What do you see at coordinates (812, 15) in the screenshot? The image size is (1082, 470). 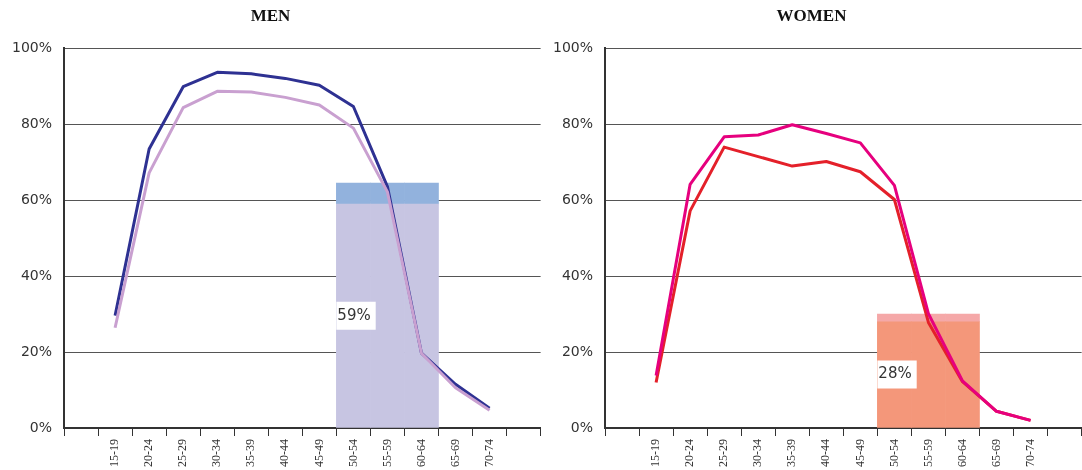 I see `chart-title: WOMEN` at bounding box center [812, 15].